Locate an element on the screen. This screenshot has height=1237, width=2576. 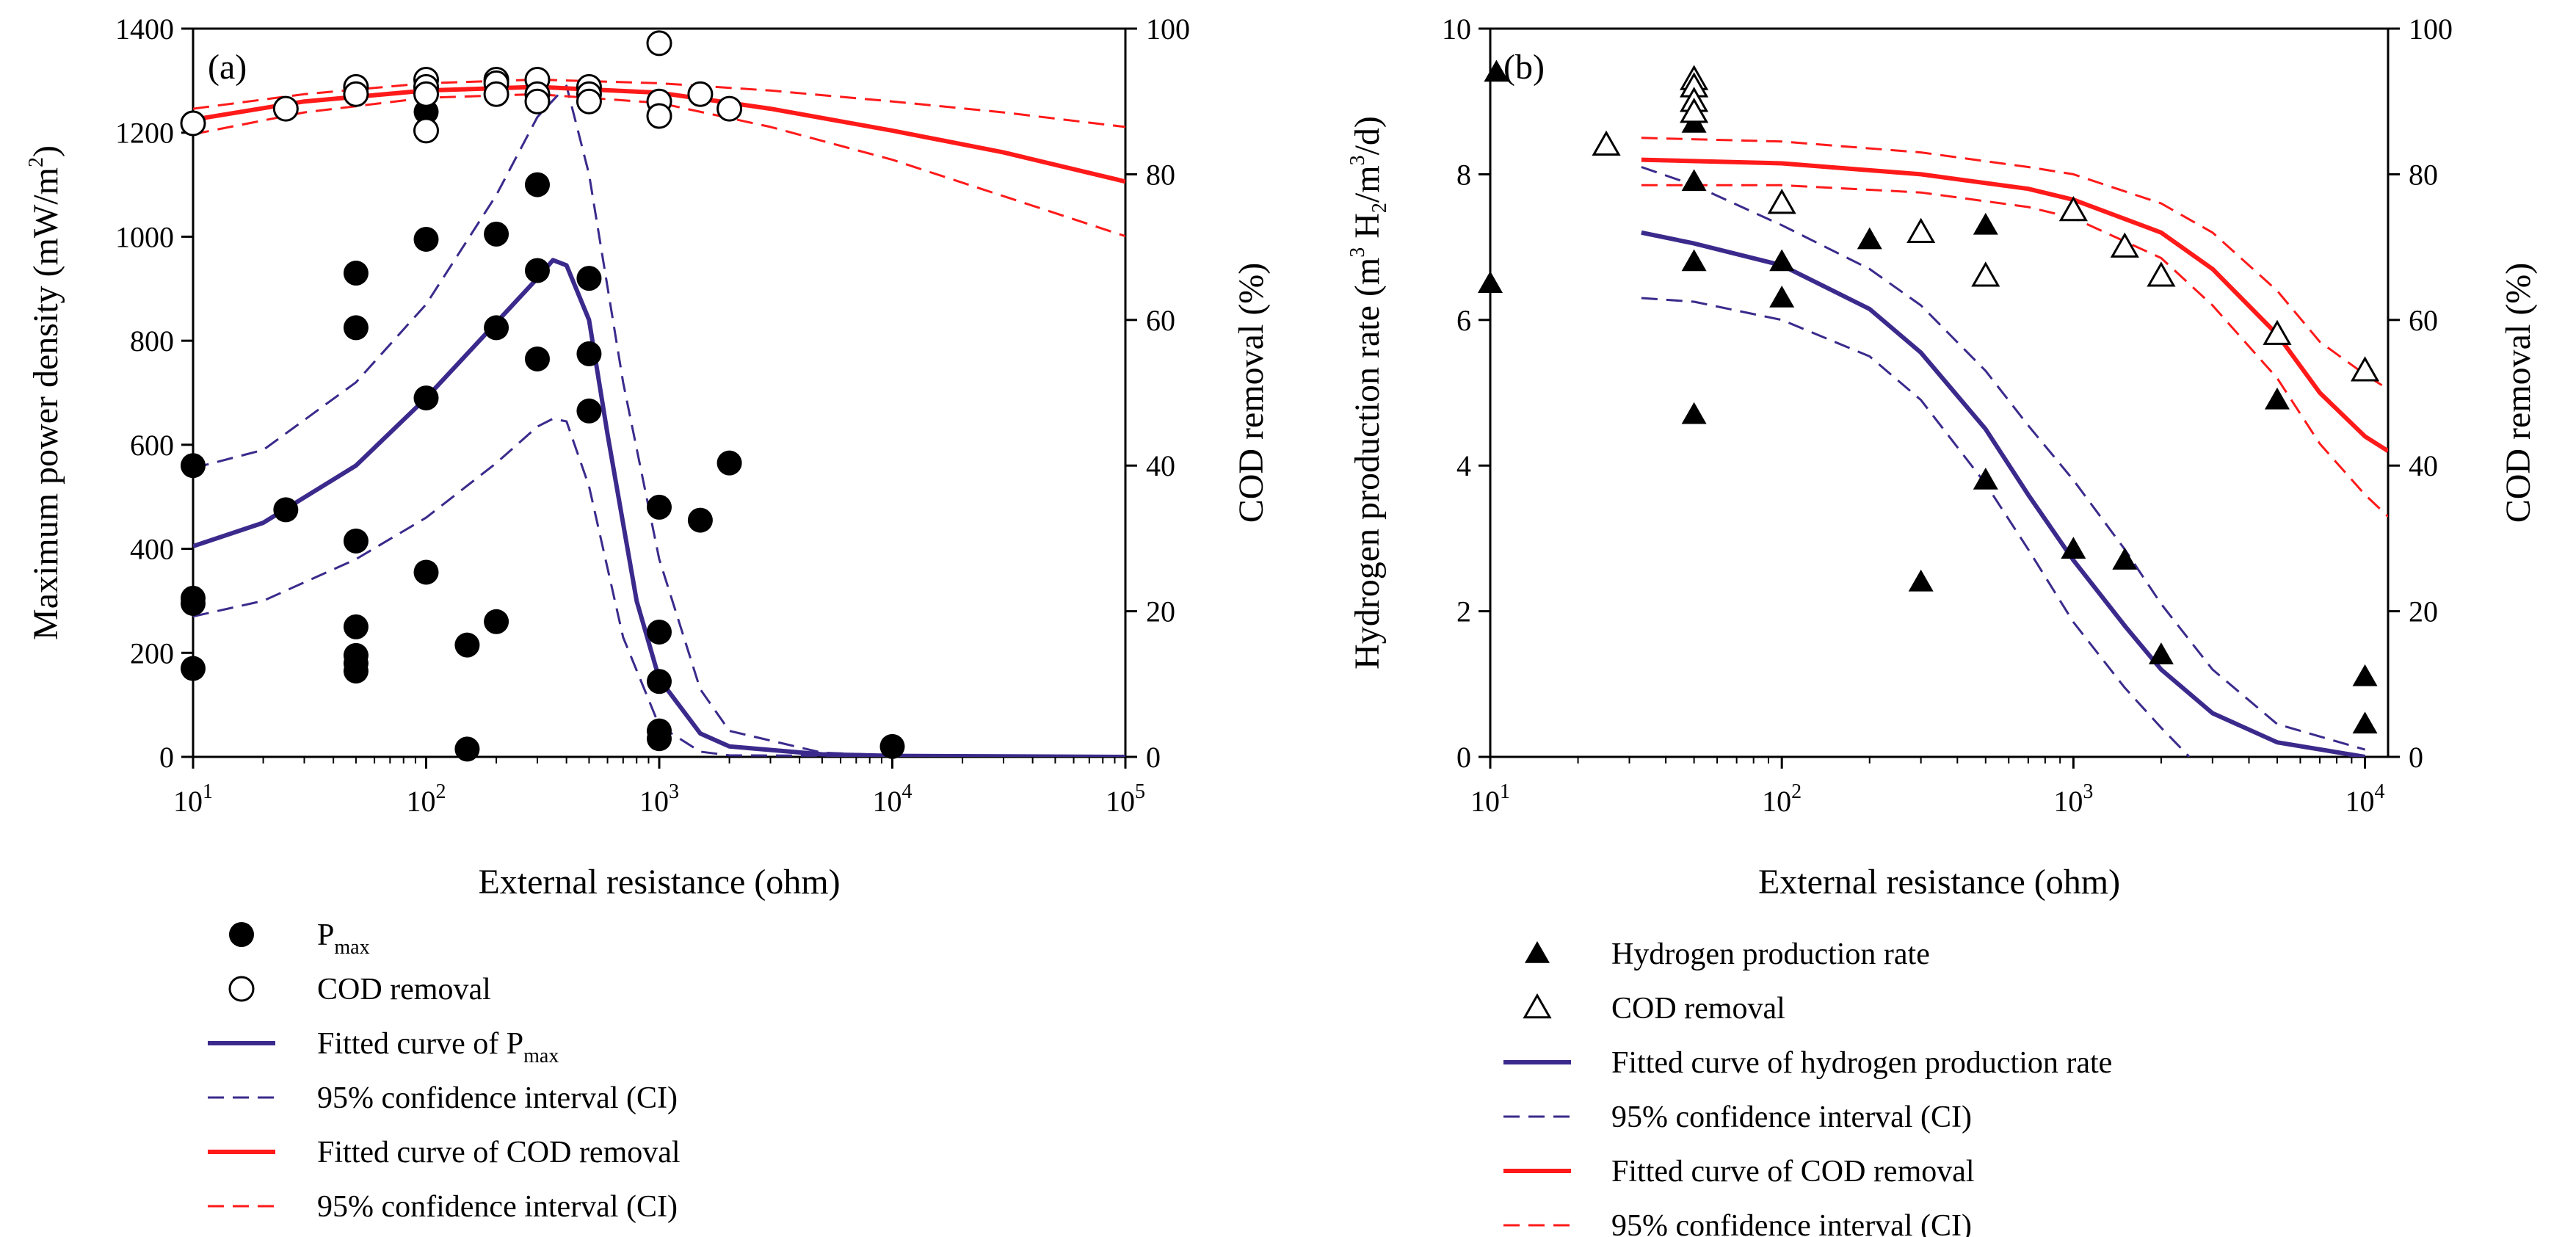
y-left-tick-label: 2 is located at coordinates (1463, 611).